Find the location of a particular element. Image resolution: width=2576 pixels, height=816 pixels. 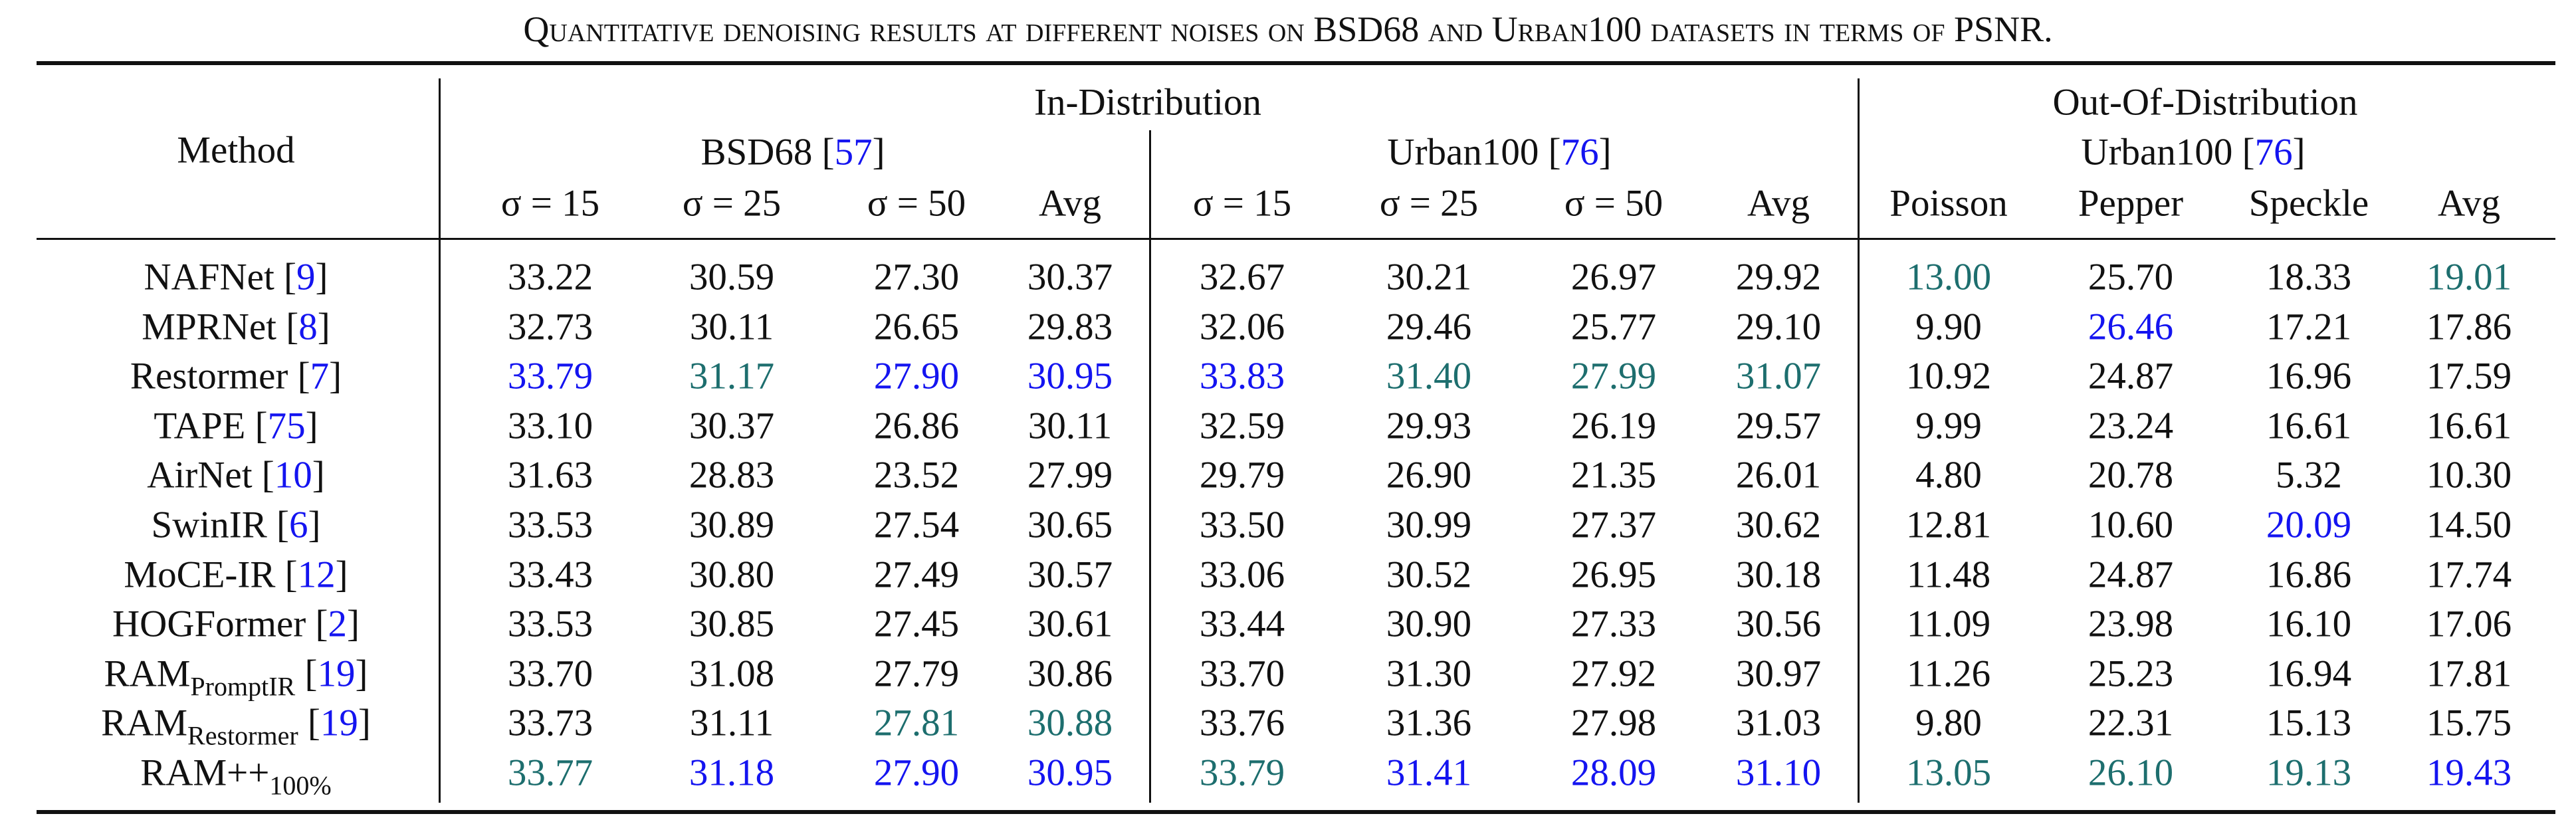

citation: 7 is located at coordinates (320, 376).